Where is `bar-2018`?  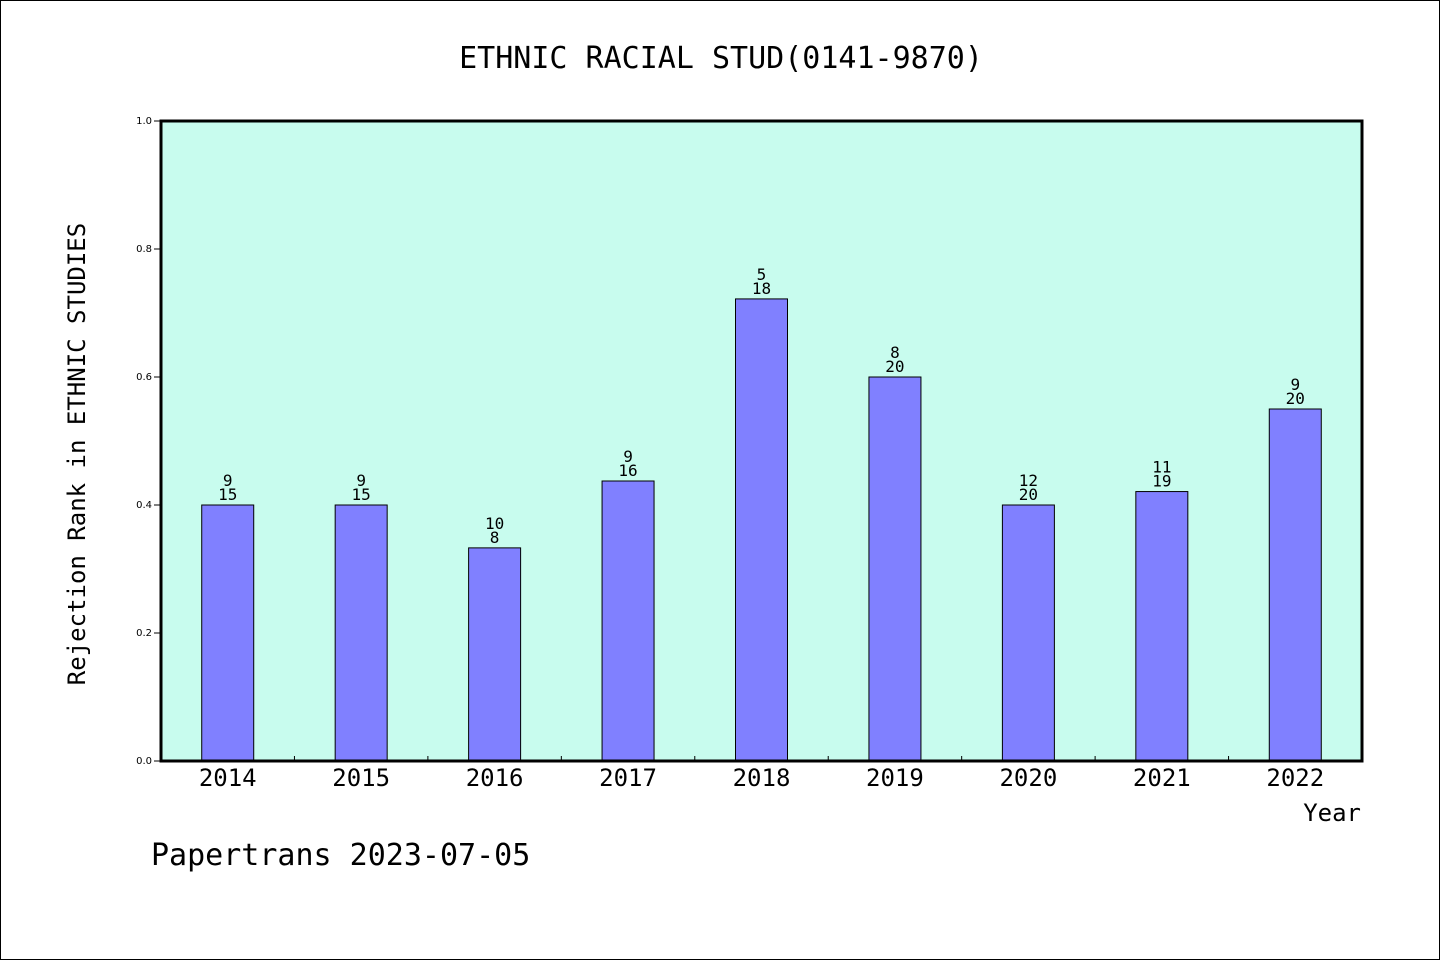
bar-2018 is located at coordinates (761, 530).